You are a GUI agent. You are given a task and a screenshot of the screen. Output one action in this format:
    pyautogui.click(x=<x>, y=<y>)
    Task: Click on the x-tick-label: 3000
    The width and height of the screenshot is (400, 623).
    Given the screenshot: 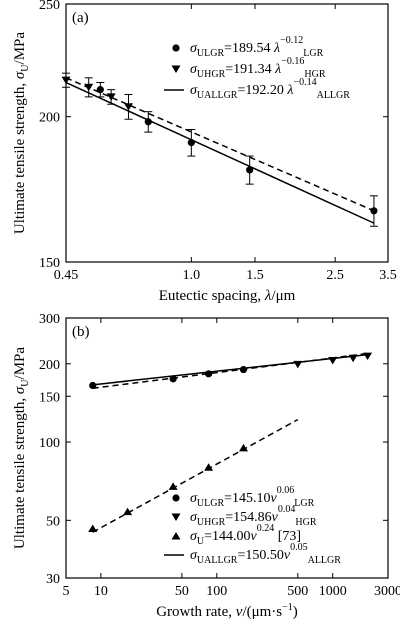 What is the action you would take?
    pyautogui.click(x=387, y=591)
    